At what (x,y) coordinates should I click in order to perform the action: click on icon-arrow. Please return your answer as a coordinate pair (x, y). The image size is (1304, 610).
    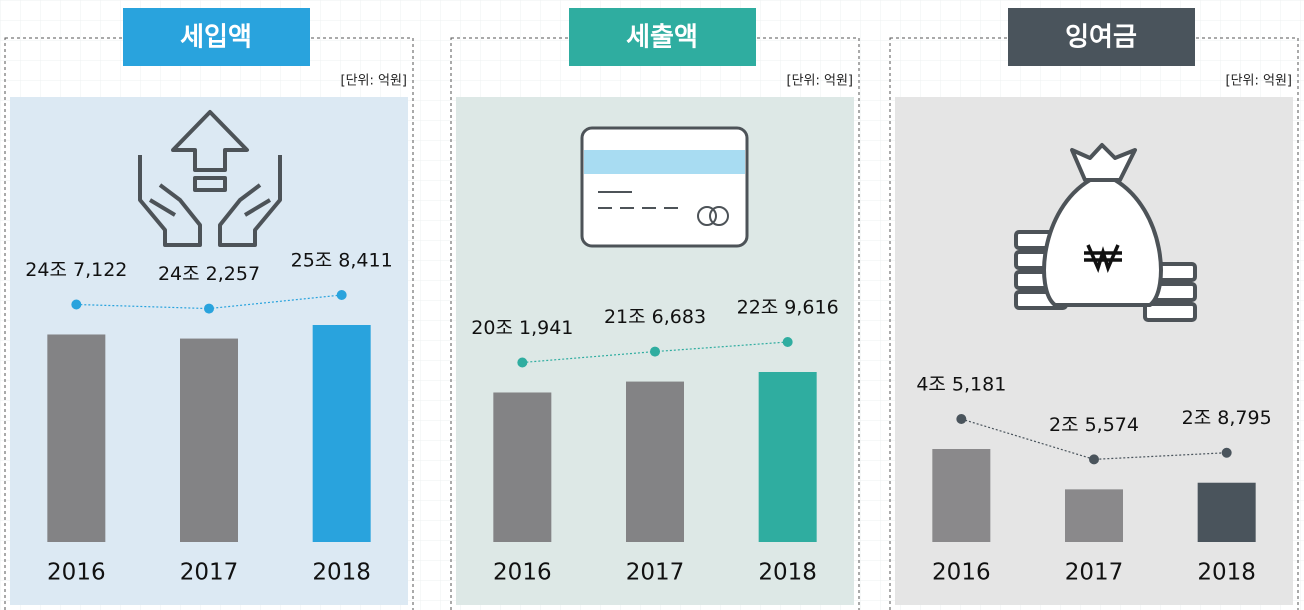
    Looking at the image, I should click on (210, 141).